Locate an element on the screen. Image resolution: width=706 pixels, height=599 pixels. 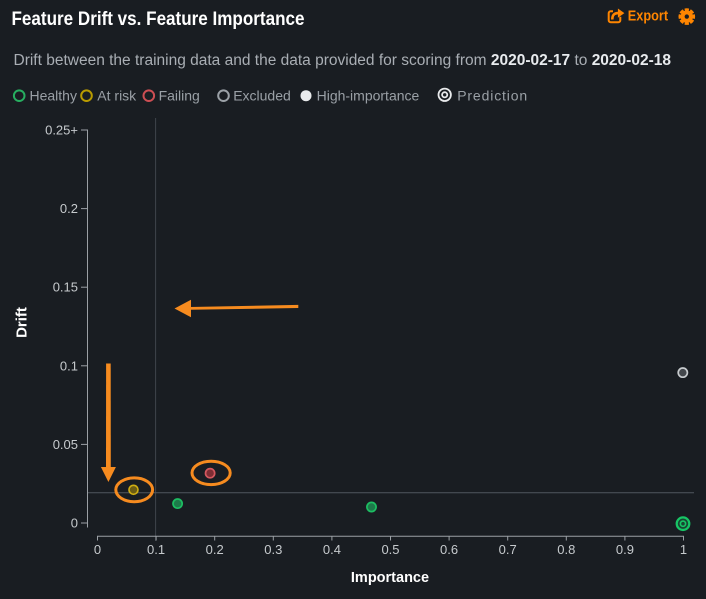
svg-text: High-importance is located at coordinates (368, 96).